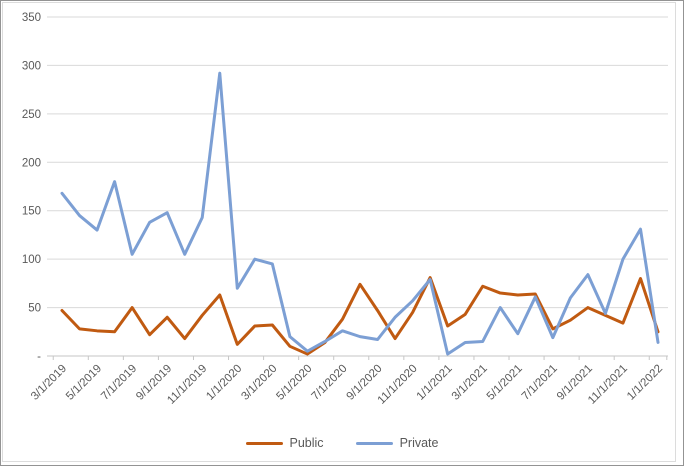  I want to click on y-axis-tick-label: 300, so click(31, 66).